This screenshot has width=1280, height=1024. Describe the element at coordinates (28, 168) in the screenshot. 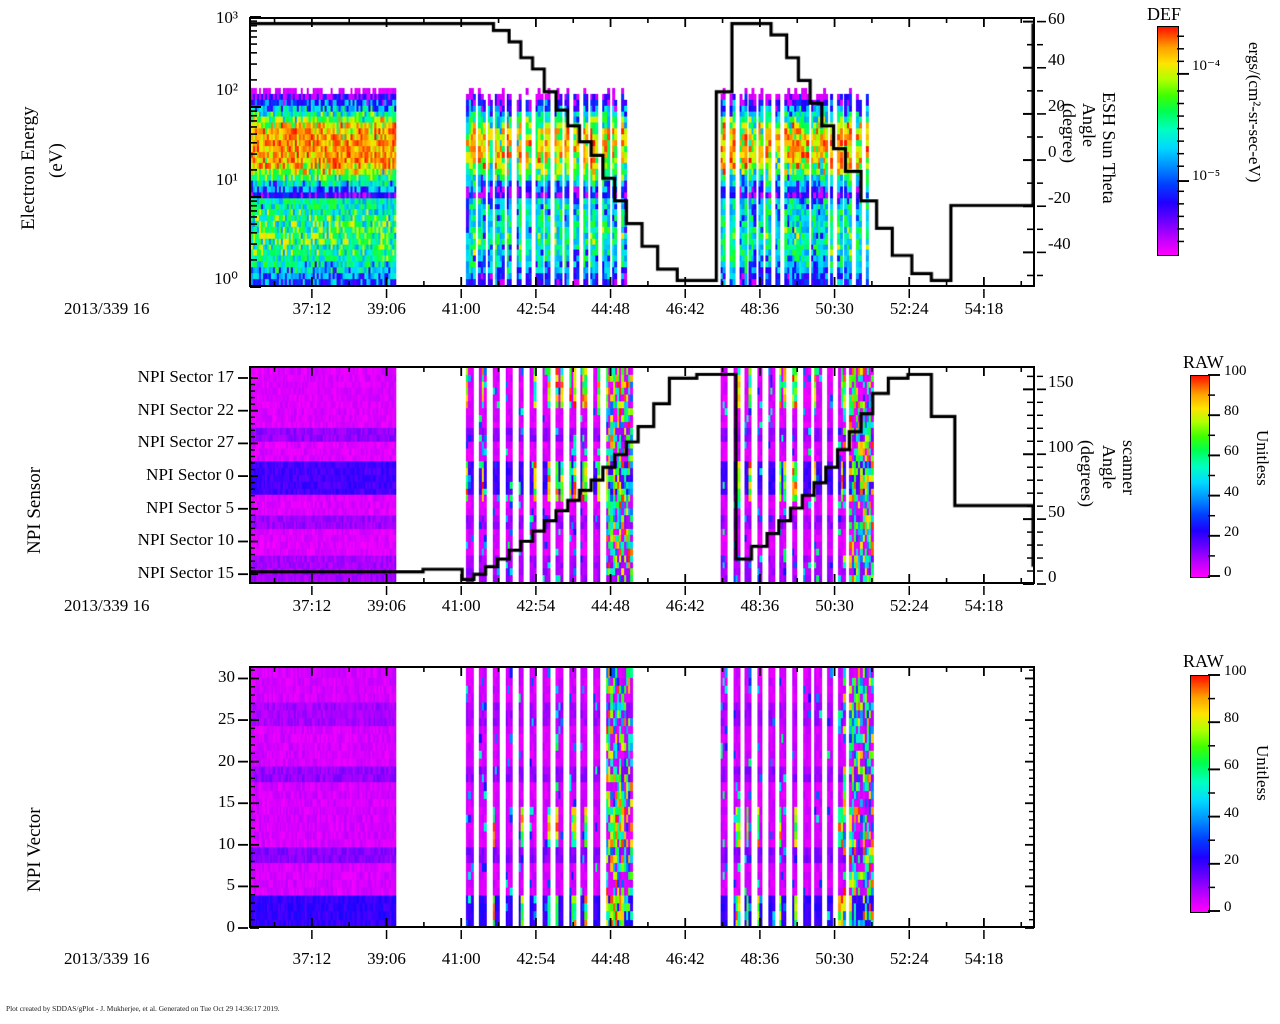

I see `panel1-ylabel-line1: Electron Energy` at that location.